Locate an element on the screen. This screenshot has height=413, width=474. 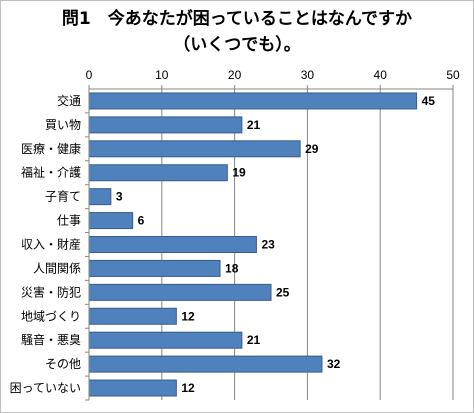
data-label: 29 is located at coordinates (312, 149).